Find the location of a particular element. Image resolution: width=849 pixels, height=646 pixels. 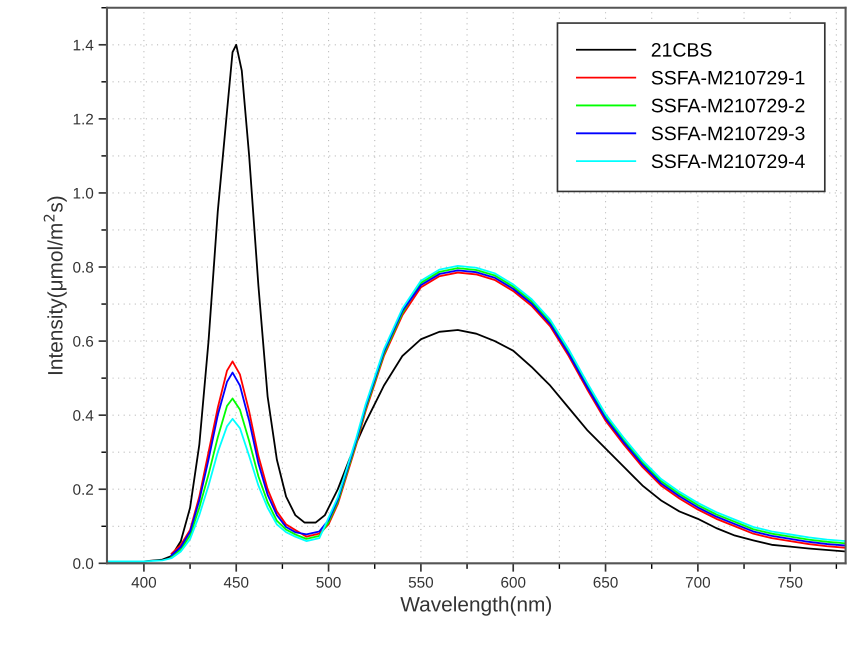

x-tick-label: 450 is located at coordinates (236, 582).